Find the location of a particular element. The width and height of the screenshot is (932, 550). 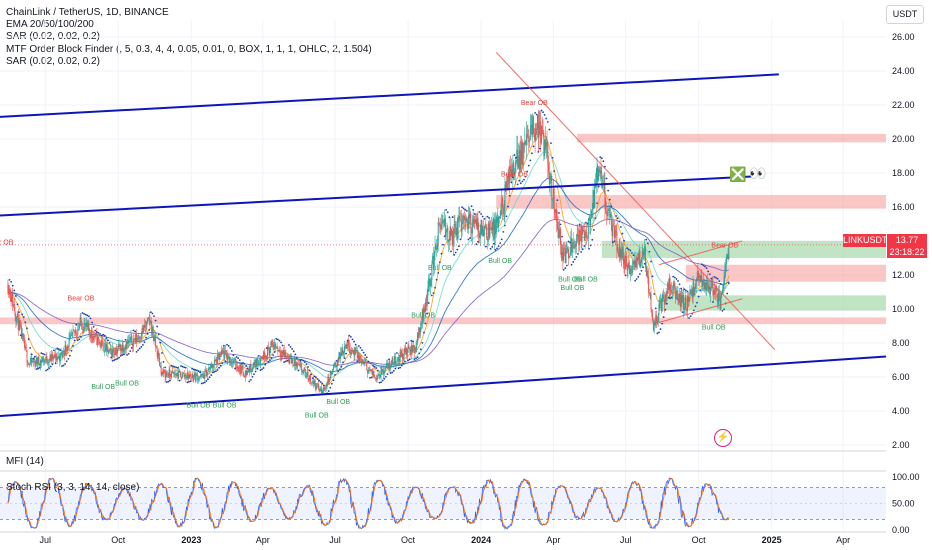

legend-ema: EMA 20/50/100/200 is located at coordinates (50, 25).